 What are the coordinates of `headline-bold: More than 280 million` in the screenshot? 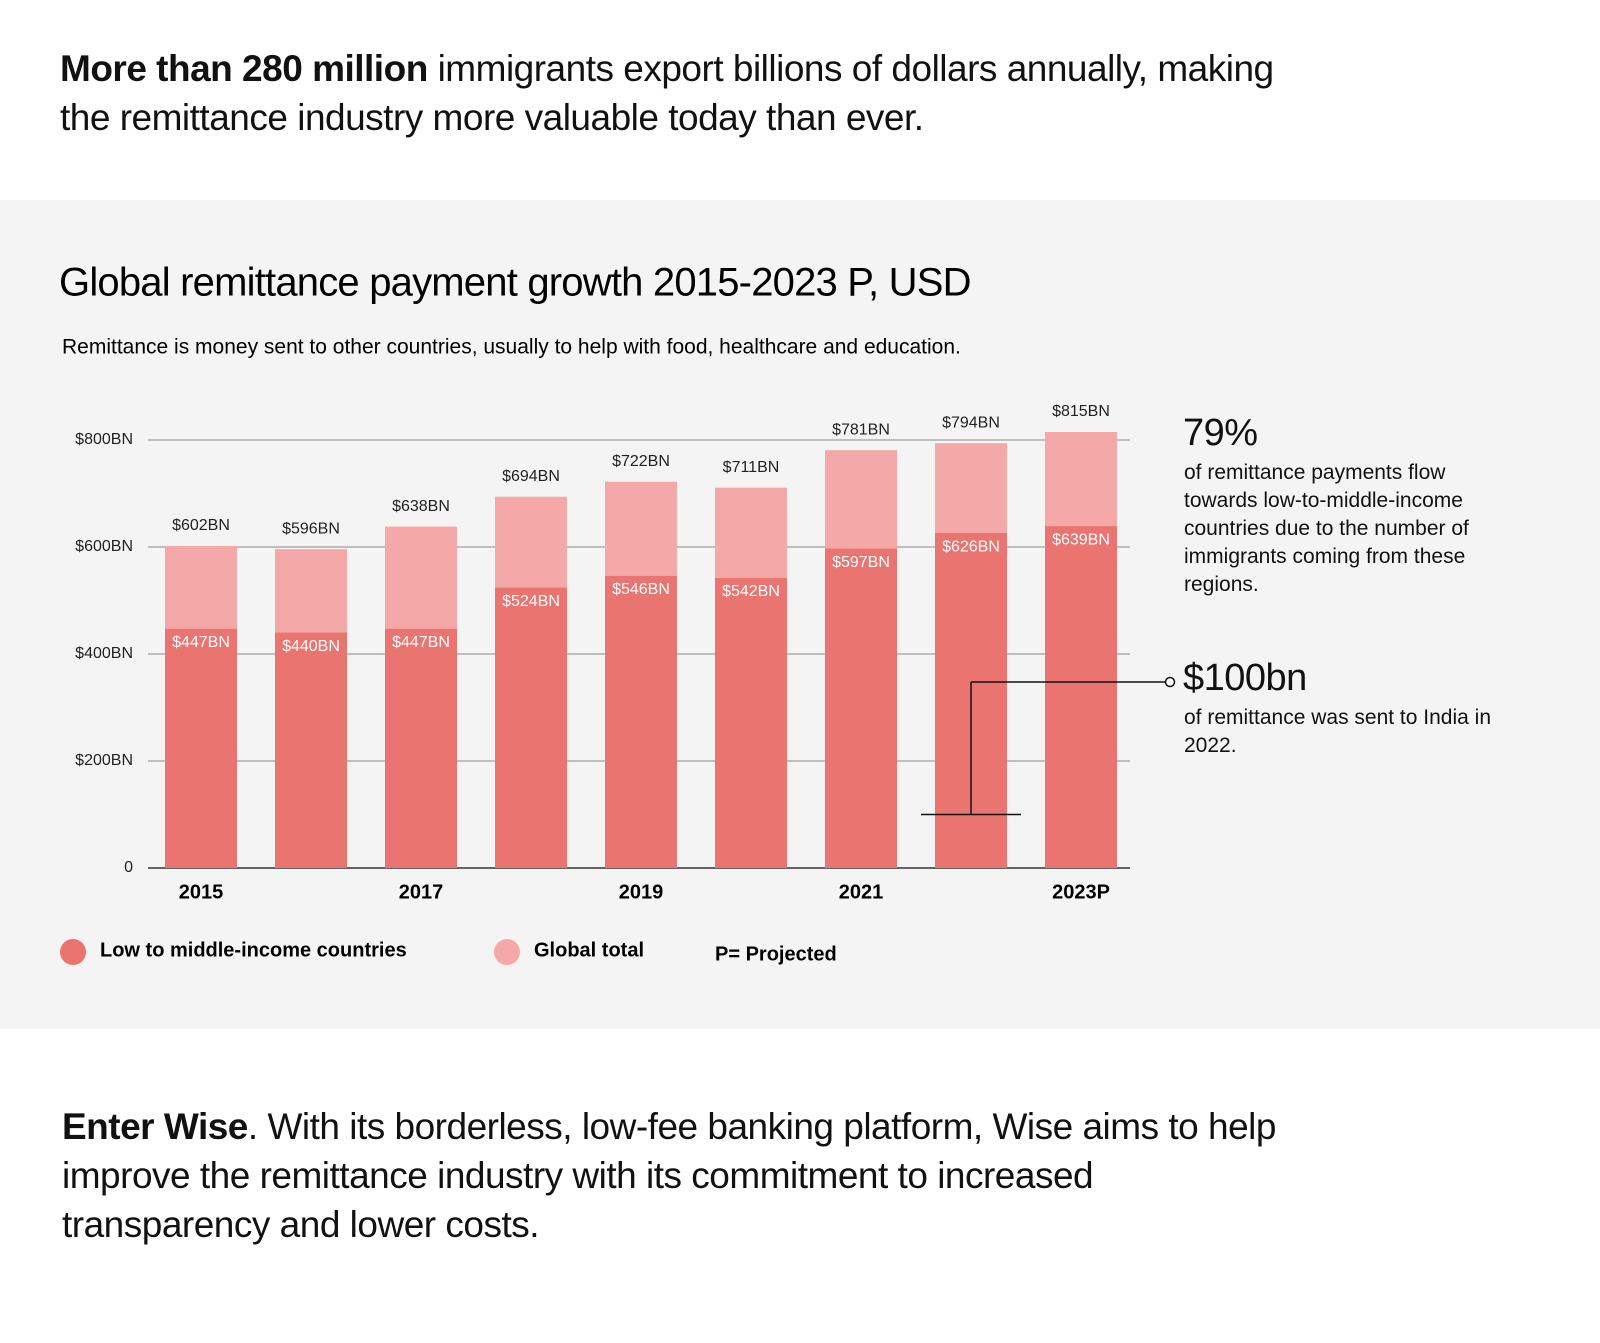 It's located at (244, 68).